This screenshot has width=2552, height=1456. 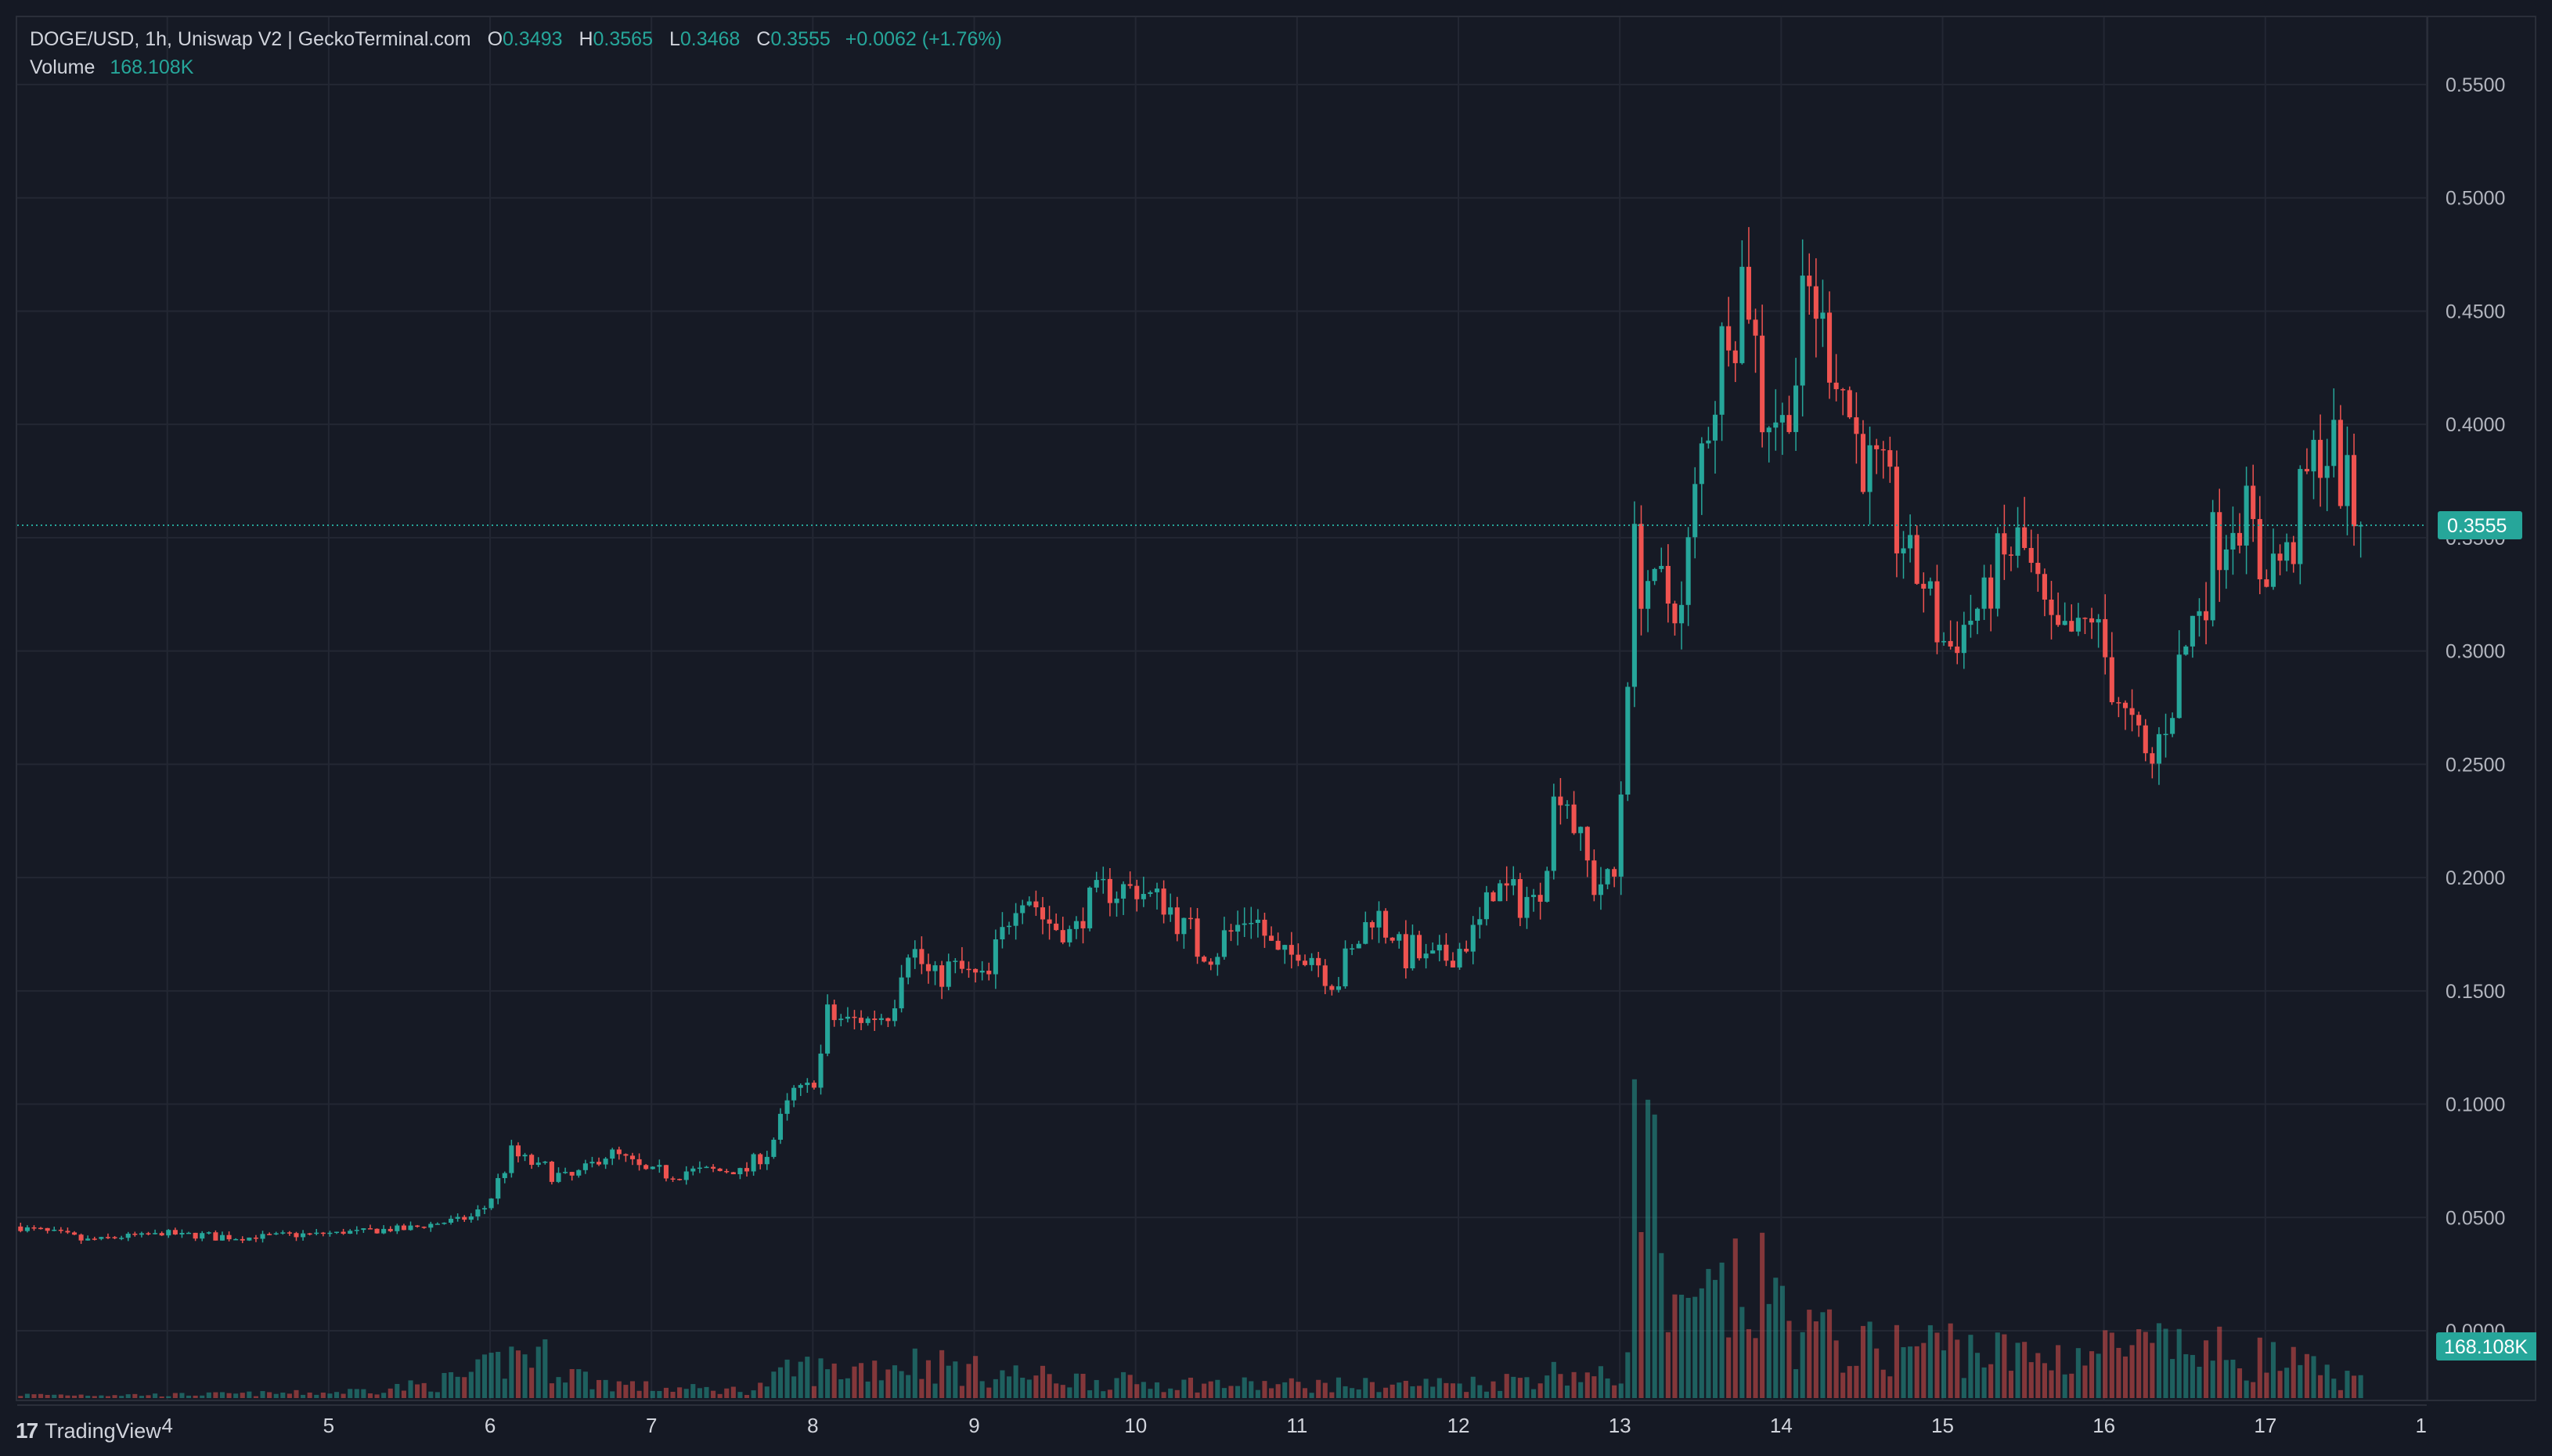 I want to click on time-tick-label: 11, so click(x=1297, y=1425).